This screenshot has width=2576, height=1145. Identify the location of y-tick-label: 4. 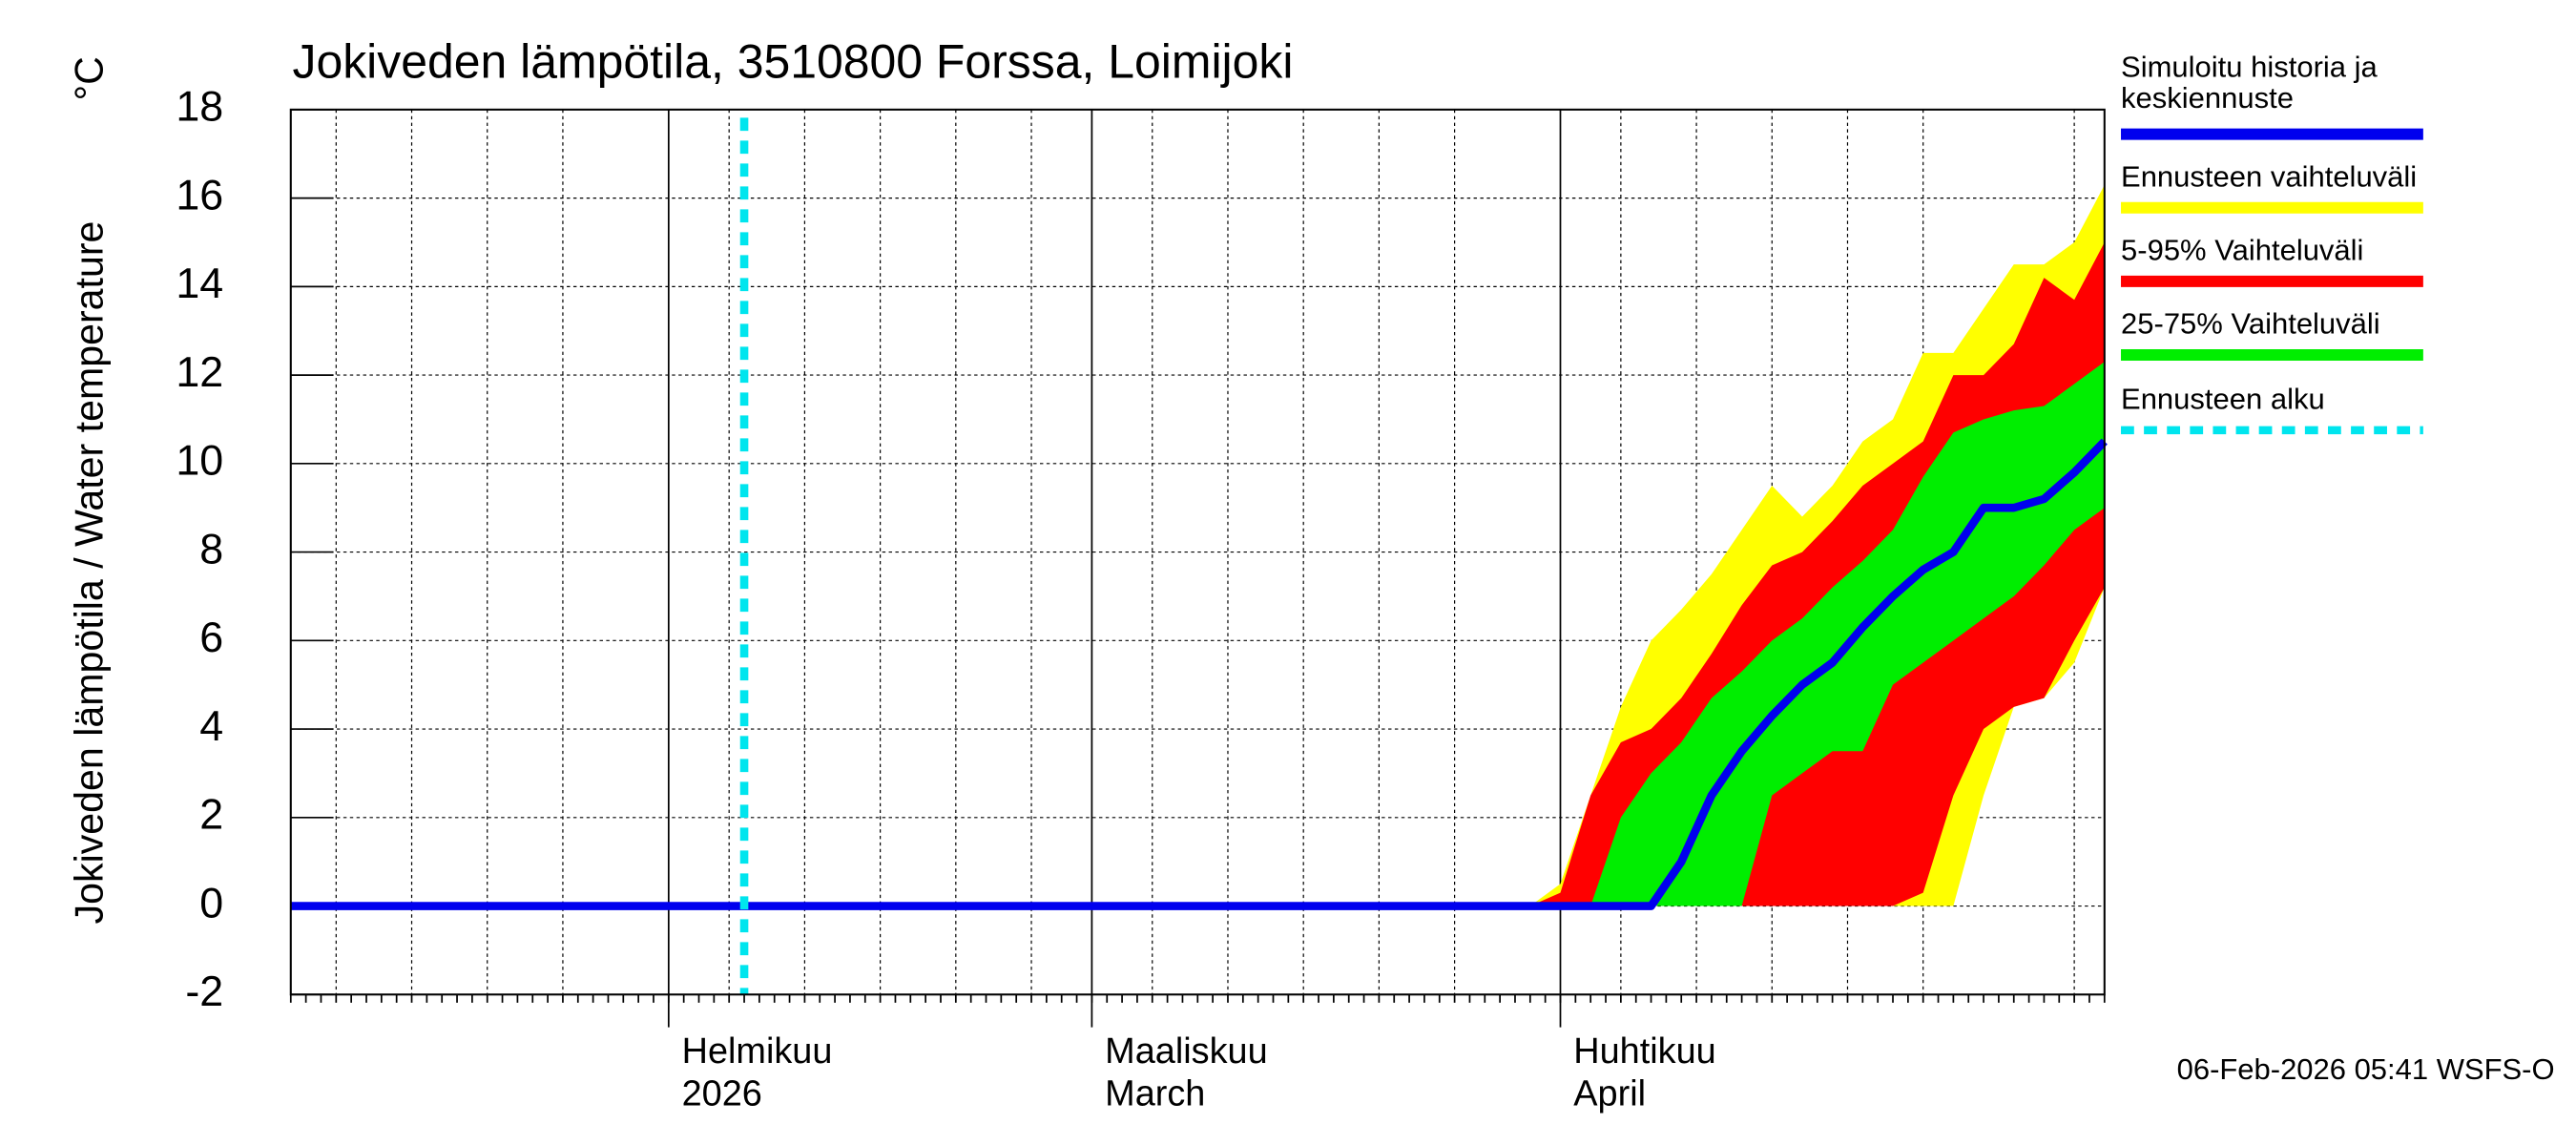
(211, 726).